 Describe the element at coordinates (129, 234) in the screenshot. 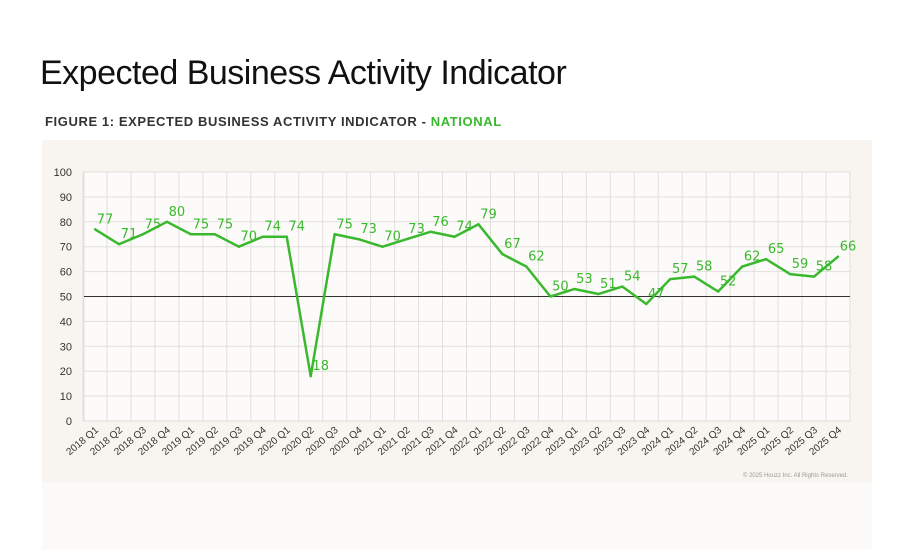

I see `data-label: 71` at that location.